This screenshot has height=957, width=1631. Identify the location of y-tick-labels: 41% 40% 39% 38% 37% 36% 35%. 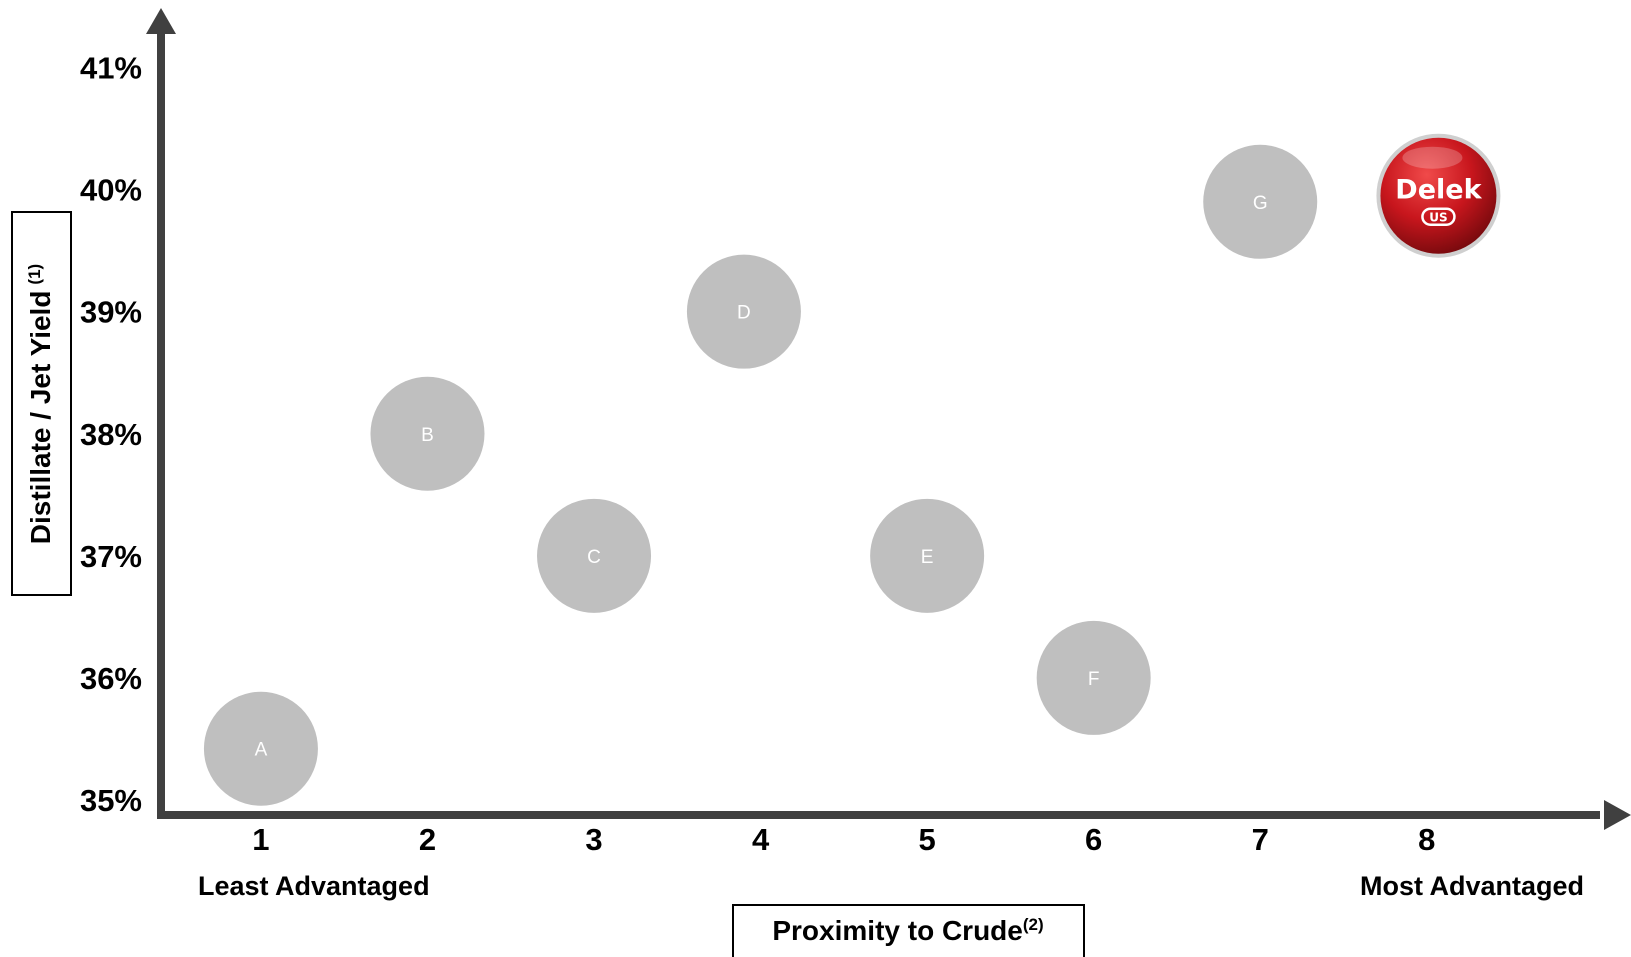
(111, 434).